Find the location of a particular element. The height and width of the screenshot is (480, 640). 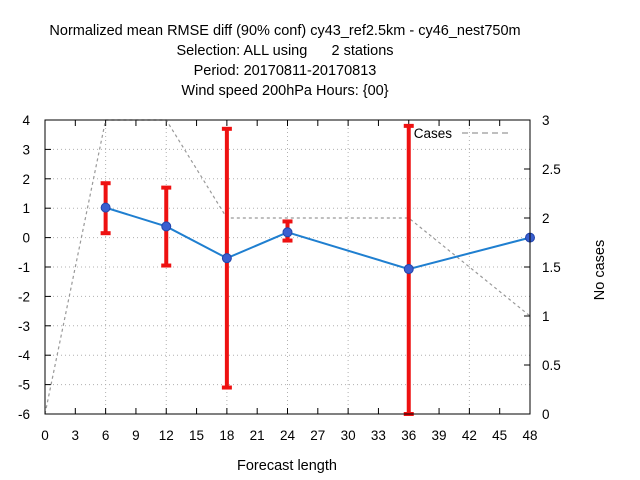

x-tick-label: 33 is located at coordinates (378, 435).